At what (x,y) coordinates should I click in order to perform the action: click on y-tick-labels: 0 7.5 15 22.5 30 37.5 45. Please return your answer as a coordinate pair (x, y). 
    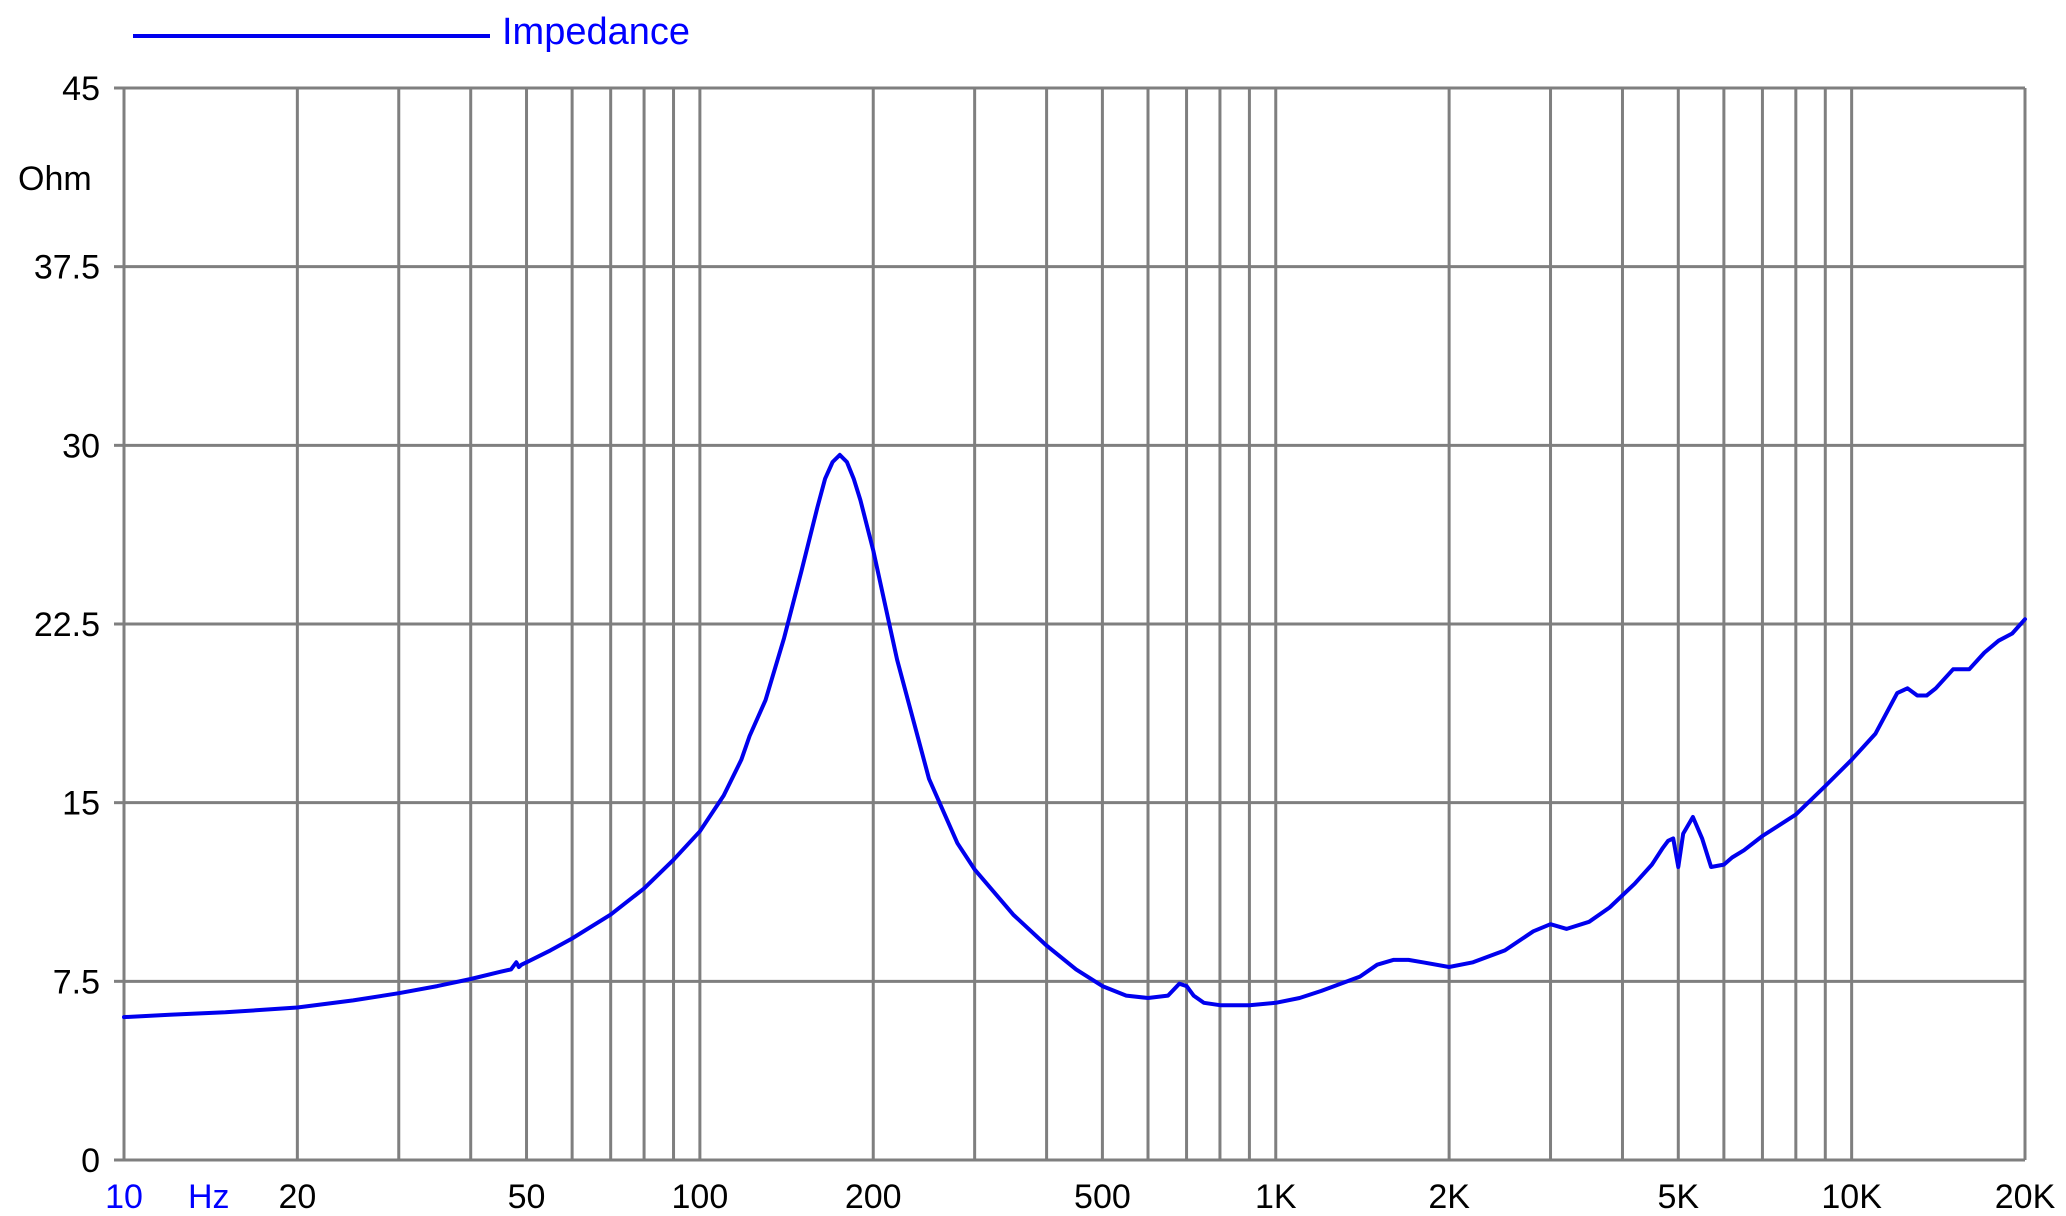
    Looking at the image, I should click on (67, 625).